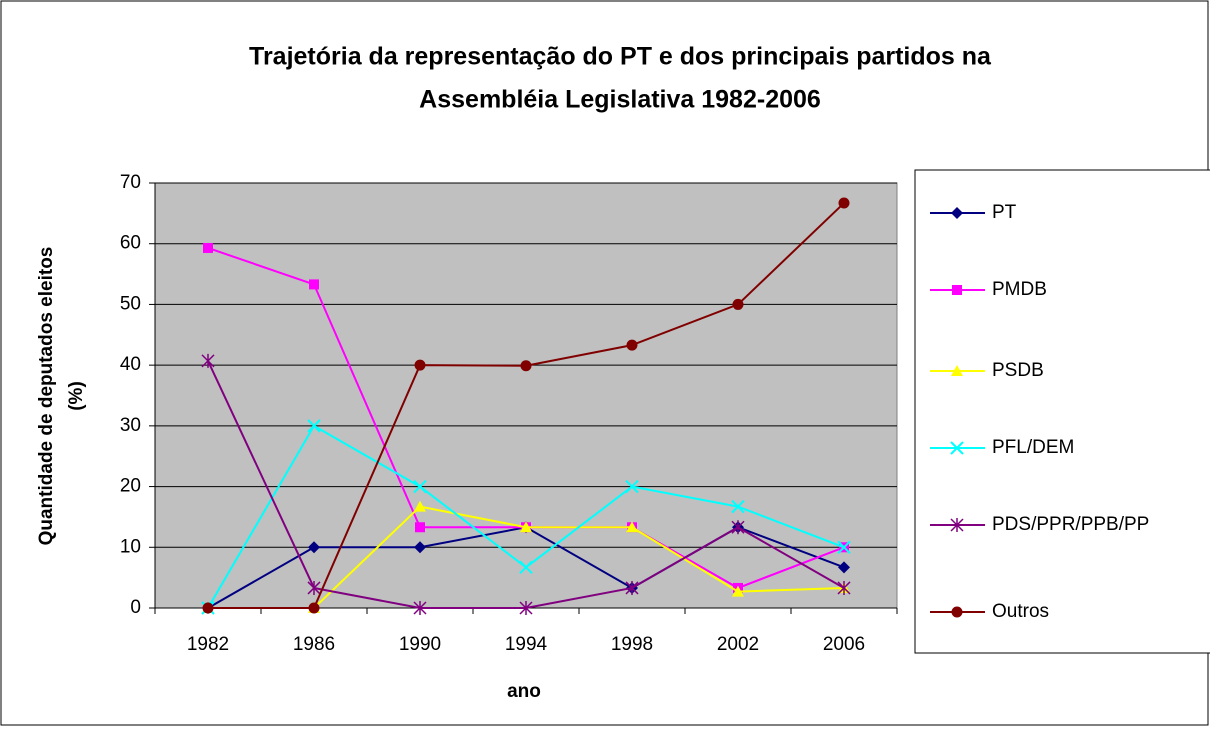 Image resolution: width=1210 pixels, height=732 pixels. I want to click on x-tick-label: 2006, so click(844, 644).